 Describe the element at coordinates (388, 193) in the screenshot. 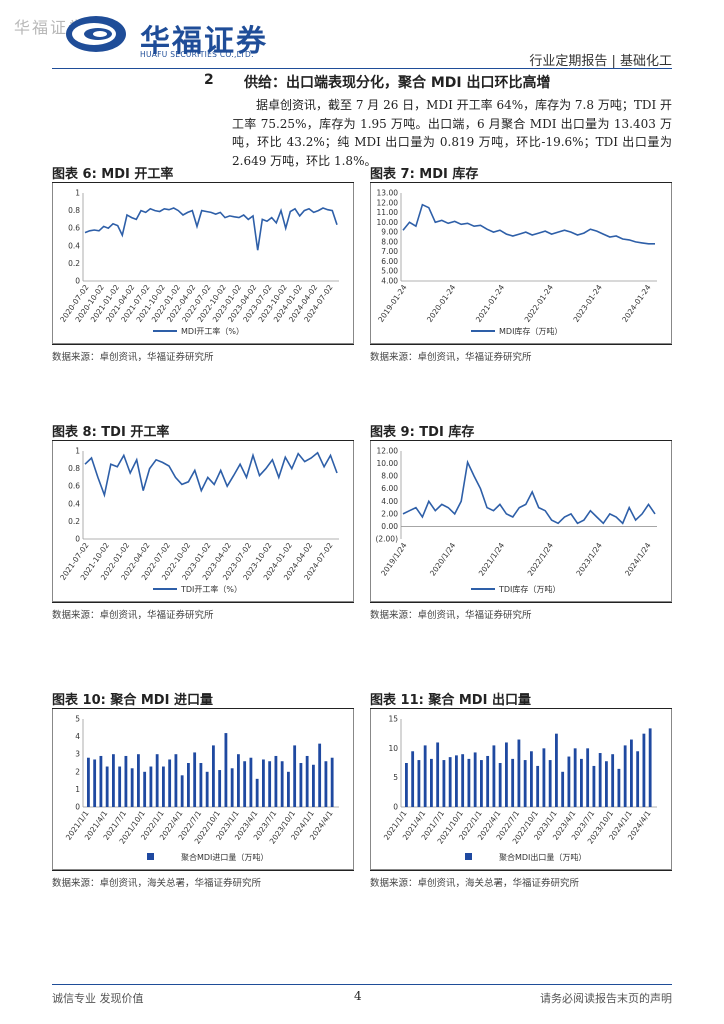

I see `y-tick-label: 13.00` at that location.